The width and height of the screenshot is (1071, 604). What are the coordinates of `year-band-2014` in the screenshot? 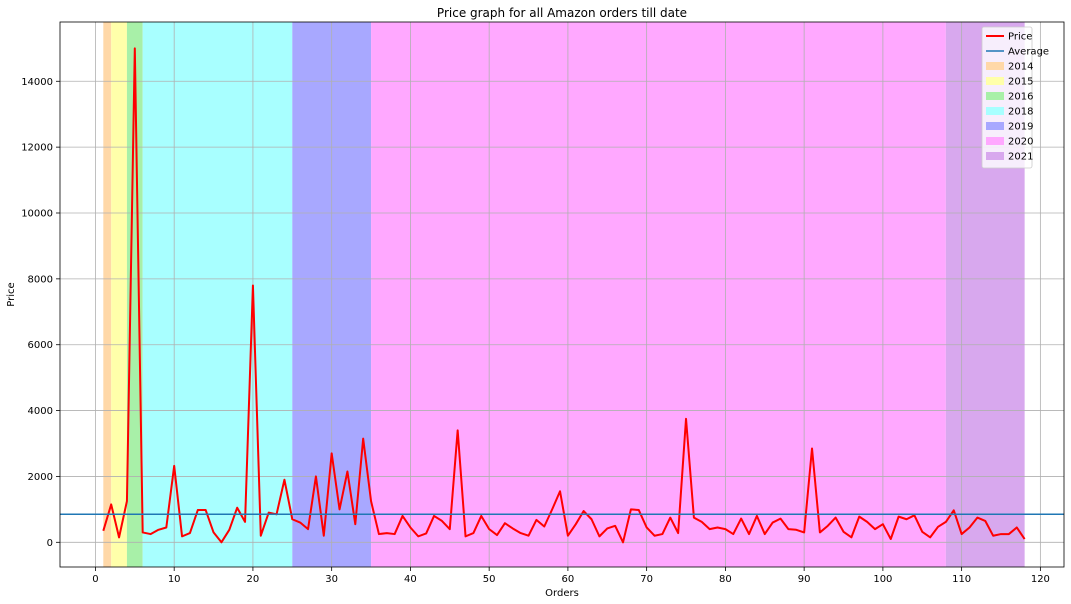 It's located at (107, 294).